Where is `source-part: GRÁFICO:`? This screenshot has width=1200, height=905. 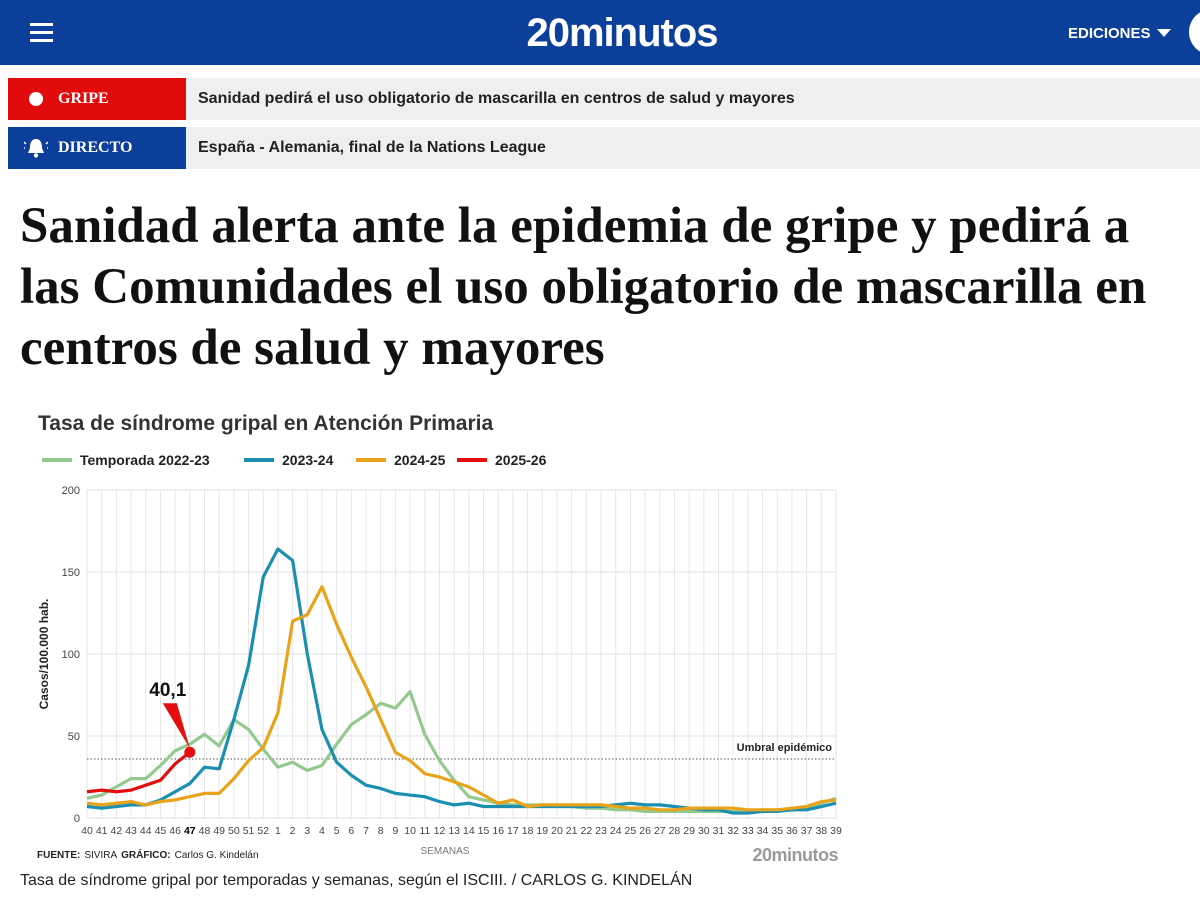
source-part: GRÁFICO: is located at coordinates (145, 854).